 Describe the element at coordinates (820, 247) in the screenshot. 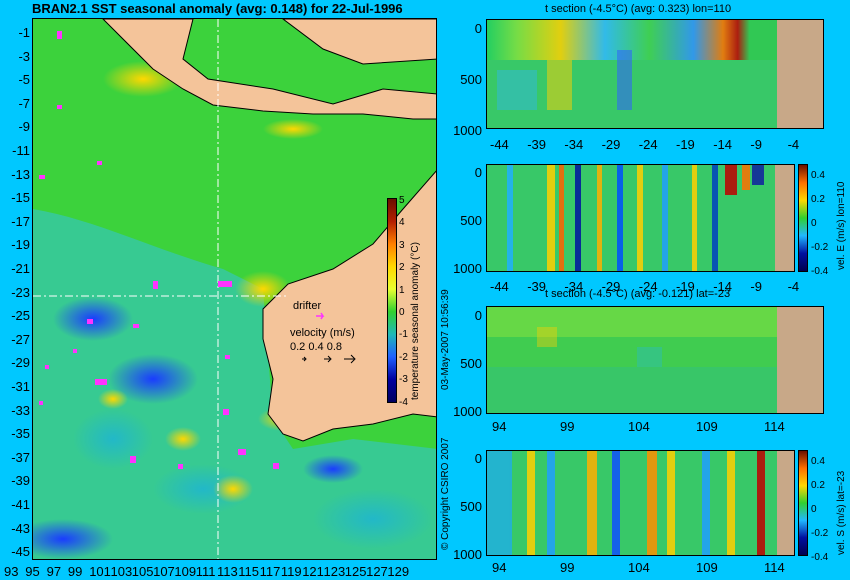

I see `p2-cb-tick-3: -0.2` at that location.